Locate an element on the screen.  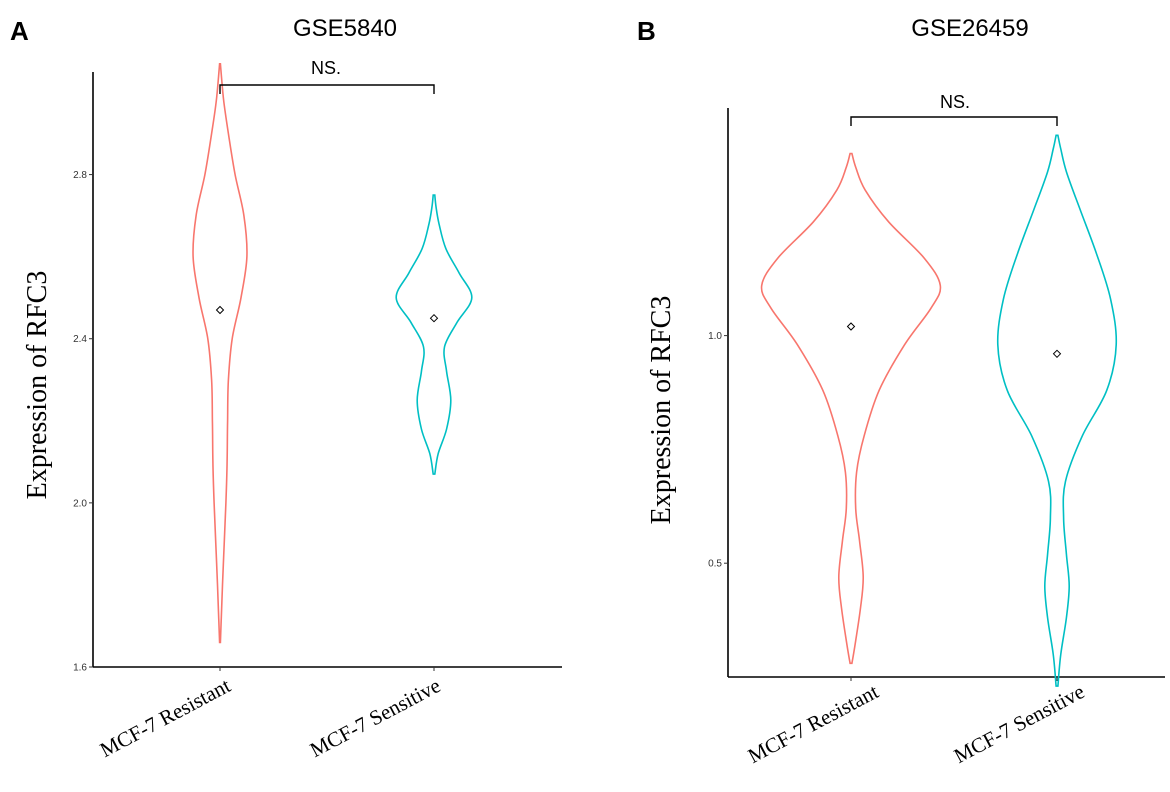
x-tick-label-sensitive-b: MCF-7 Sensitive is located at coordinates (1019, 723).